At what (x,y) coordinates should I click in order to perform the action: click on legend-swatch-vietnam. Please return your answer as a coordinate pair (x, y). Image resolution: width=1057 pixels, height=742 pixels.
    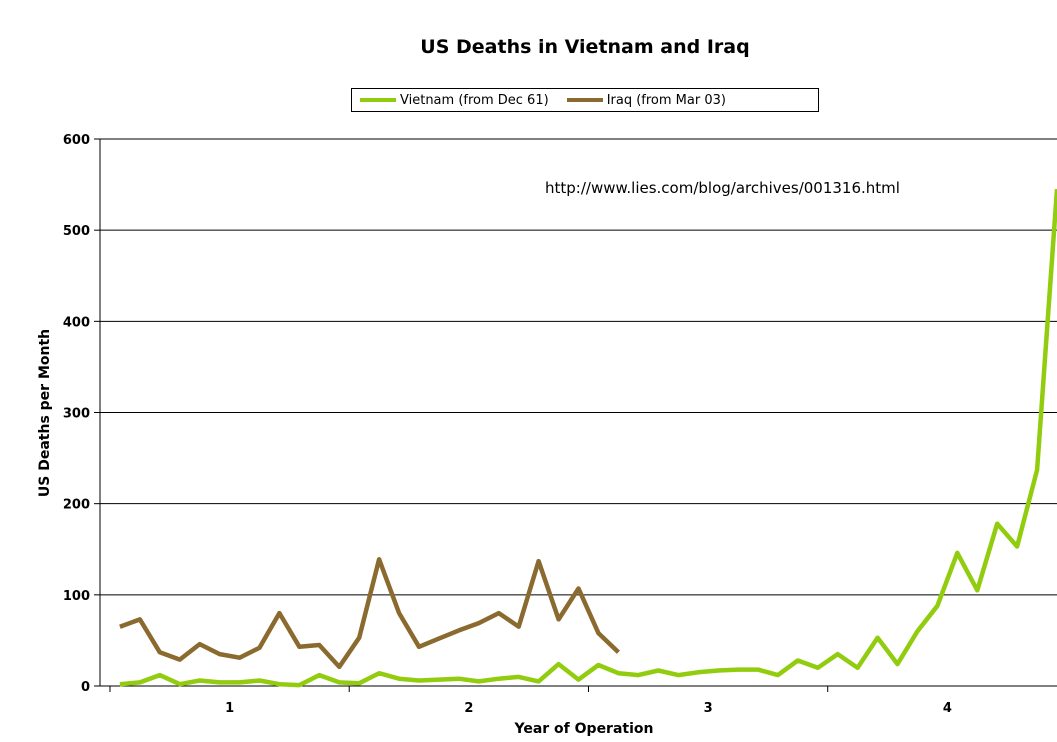
    Looking at the image, I should click on (378, 100).